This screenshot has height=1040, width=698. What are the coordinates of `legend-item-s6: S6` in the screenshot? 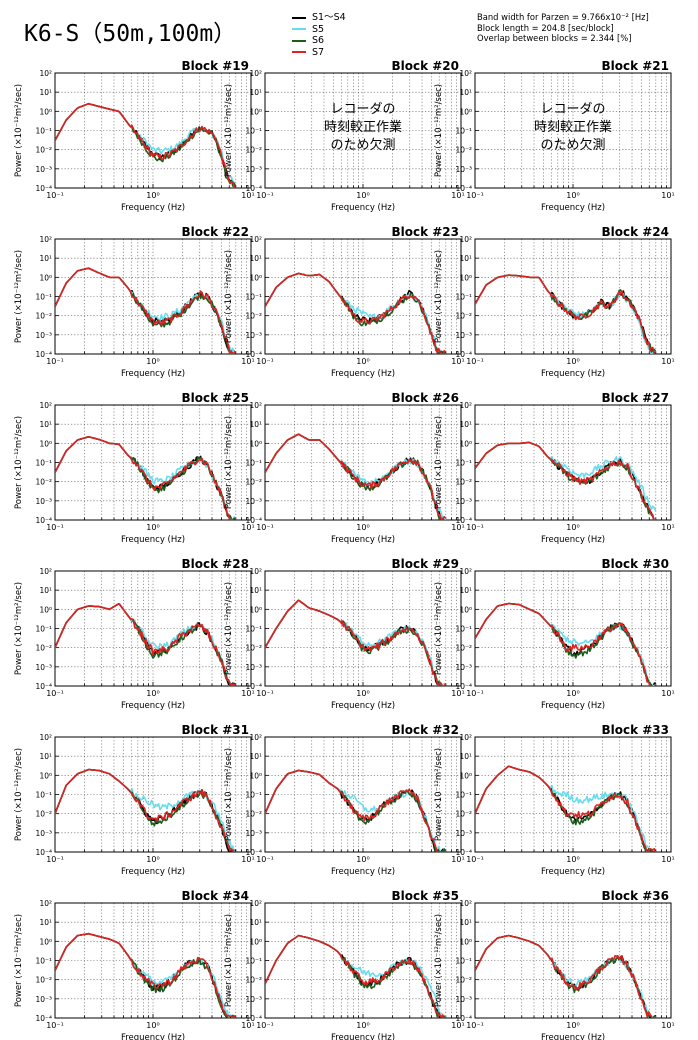 It's located at (319, 41).